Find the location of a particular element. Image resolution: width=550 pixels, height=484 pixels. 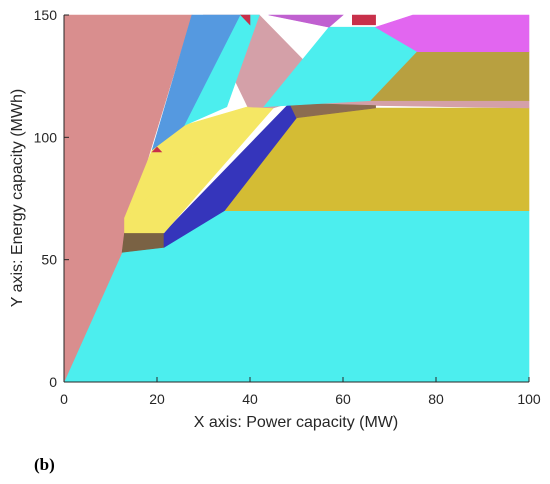

x-tick-label: 0 is located at coordinates (64, 399).